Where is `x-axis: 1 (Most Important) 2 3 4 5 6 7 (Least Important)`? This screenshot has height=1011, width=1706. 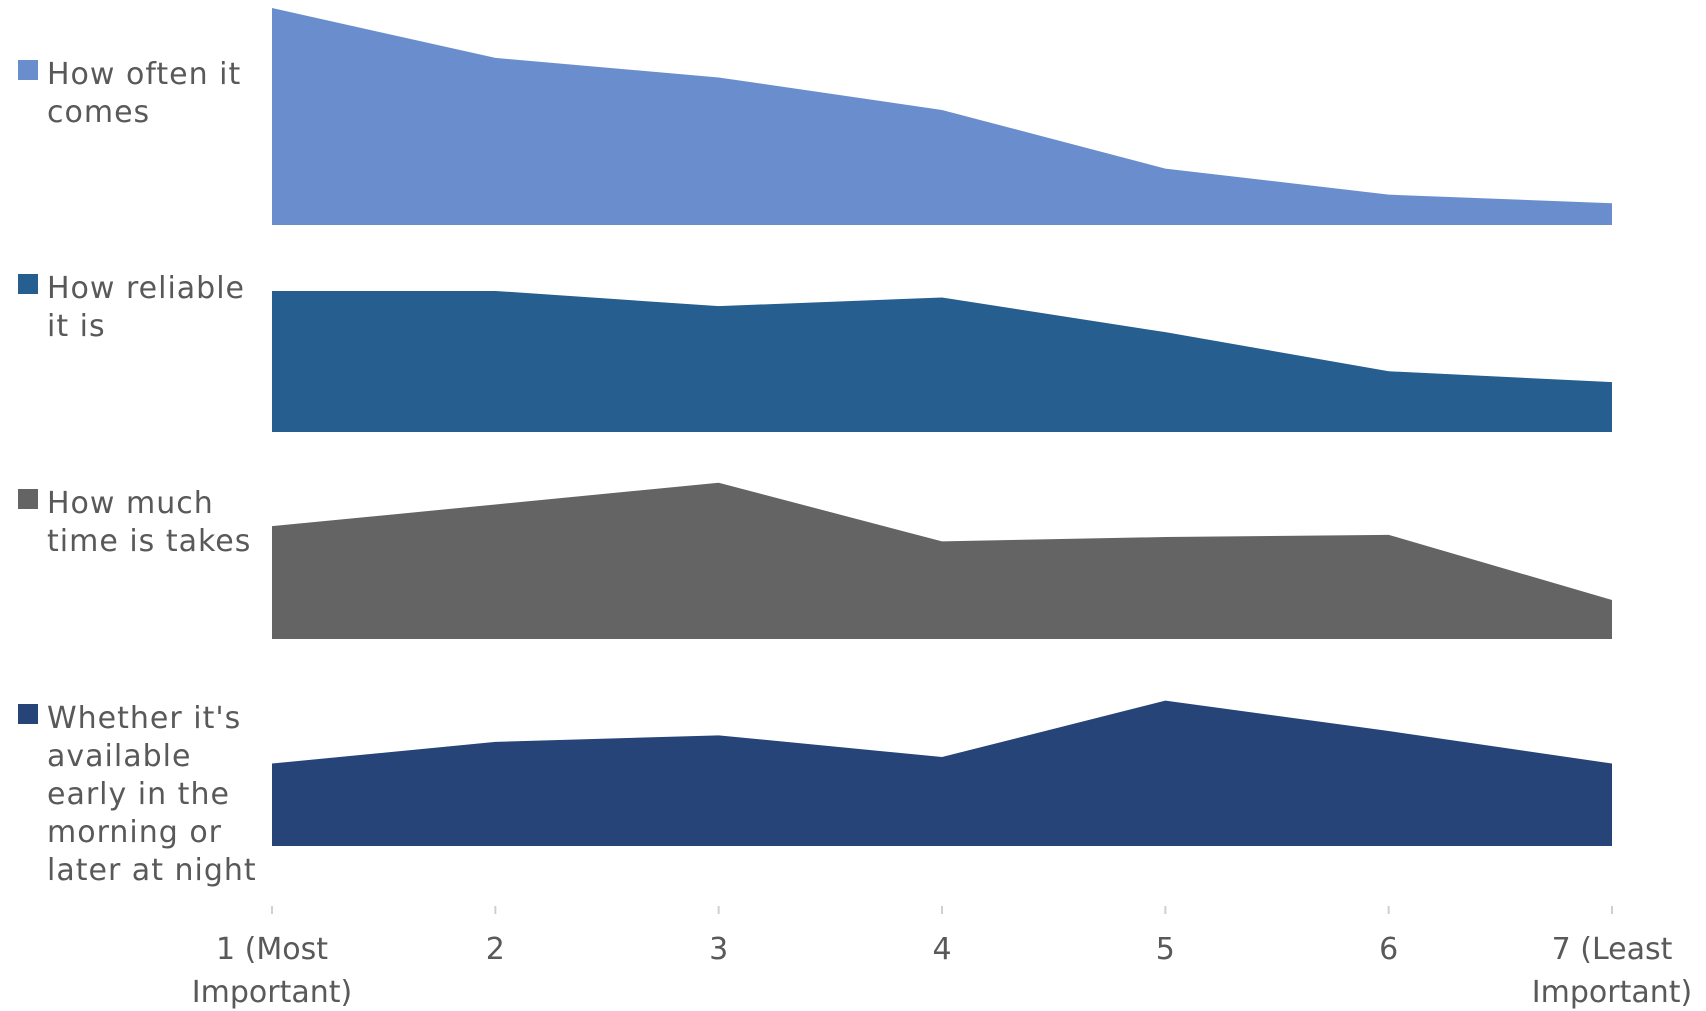
x-axis: 1 (Most Important) 2 3 4 5 6 7 (Least Important) is located at coordinates (942, 958).